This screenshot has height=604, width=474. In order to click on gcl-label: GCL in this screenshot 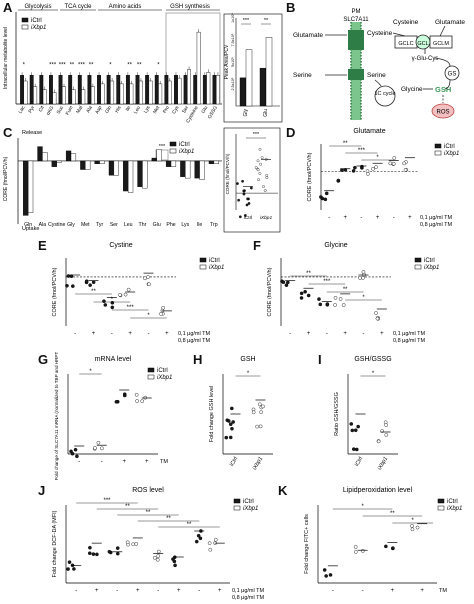, I will do `click(422, 44)`.